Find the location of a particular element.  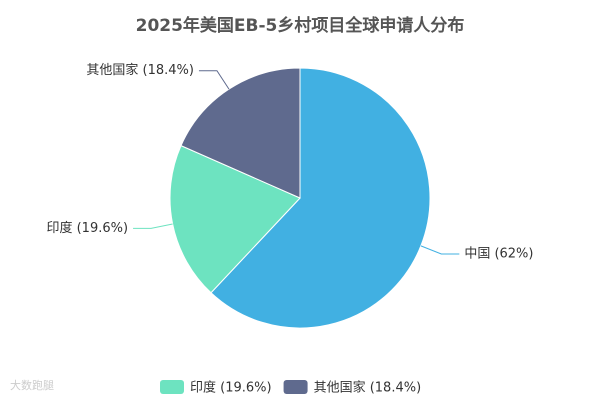

slice-label: 印度 (19.6%) is located at coordinates (87, 228).